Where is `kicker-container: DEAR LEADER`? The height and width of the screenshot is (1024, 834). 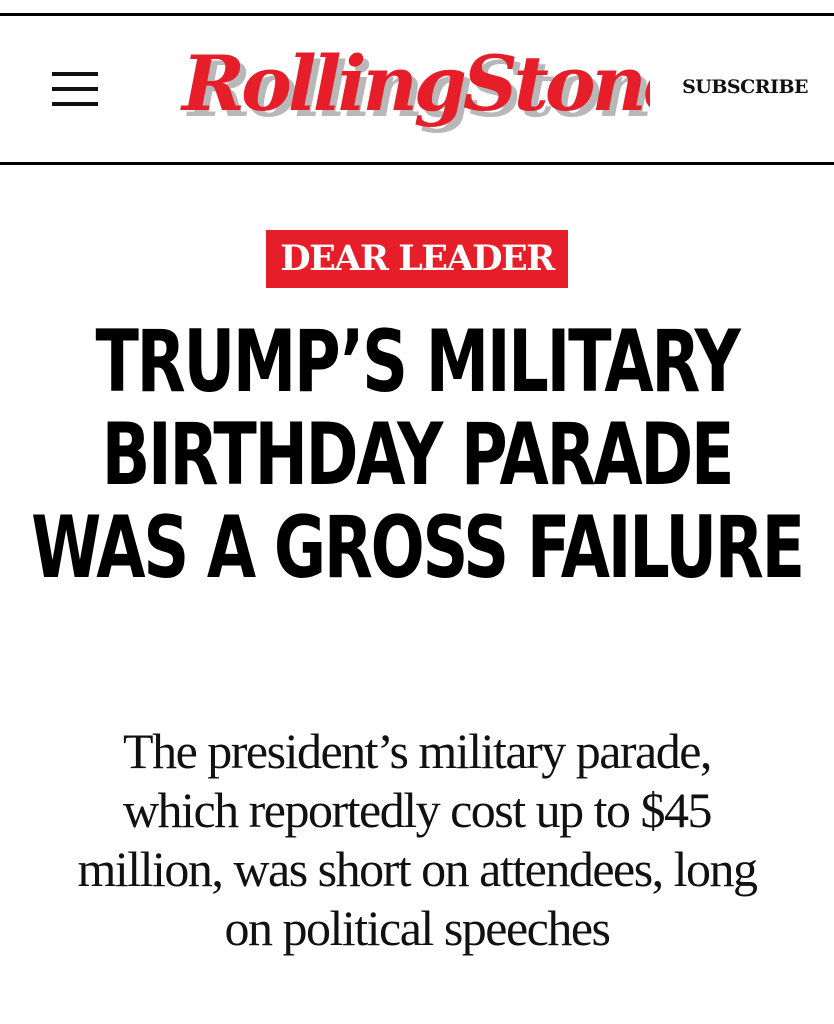 kicker-container: DEAR LEADER is located at coordinates (417, 259).